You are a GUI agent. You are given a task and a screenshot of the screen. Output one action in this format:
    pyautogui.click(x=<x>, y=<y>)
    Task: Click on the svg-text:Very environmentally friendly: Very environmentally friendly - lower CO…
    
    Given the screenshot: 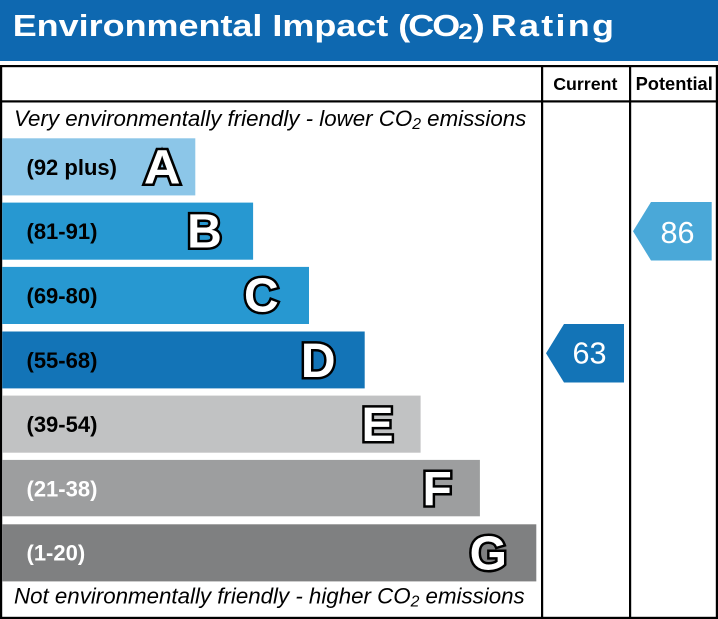 What is the action you would take?
    pyautogui.click(x=270, y=119)
    